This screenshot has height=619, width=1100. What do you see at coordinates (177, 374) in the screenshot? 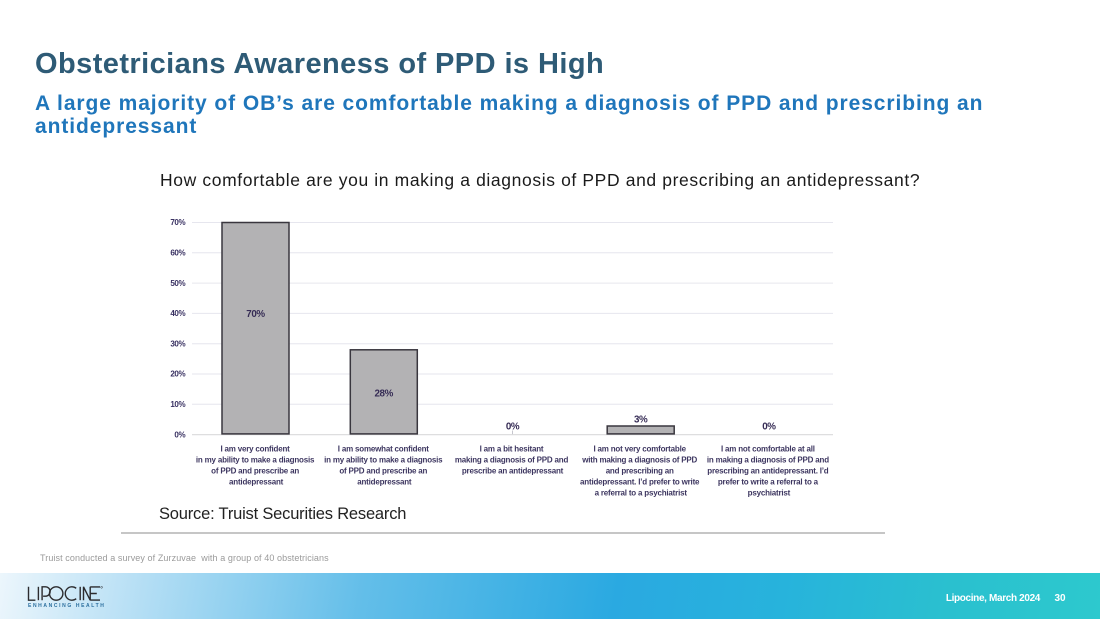
I see `svg-text: 20%` at bounding box center [177, 374].